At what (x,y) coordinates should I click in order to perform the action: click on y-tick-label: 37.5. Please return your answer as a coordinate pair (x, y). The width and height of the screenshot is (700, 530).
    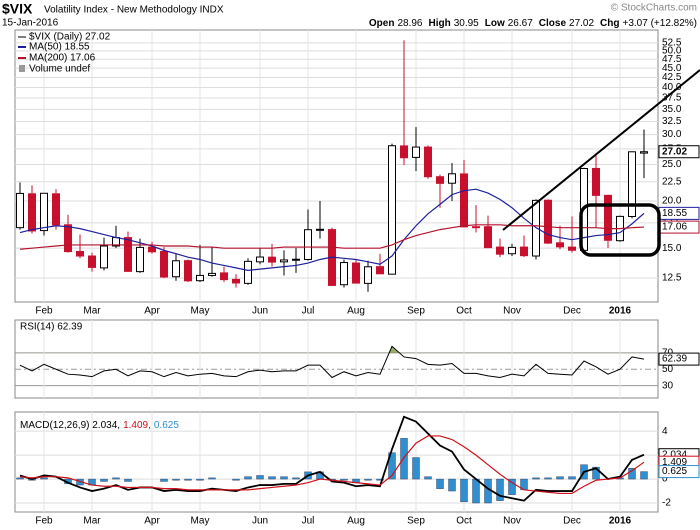
    Looking at the image, I should click on (672, 98).